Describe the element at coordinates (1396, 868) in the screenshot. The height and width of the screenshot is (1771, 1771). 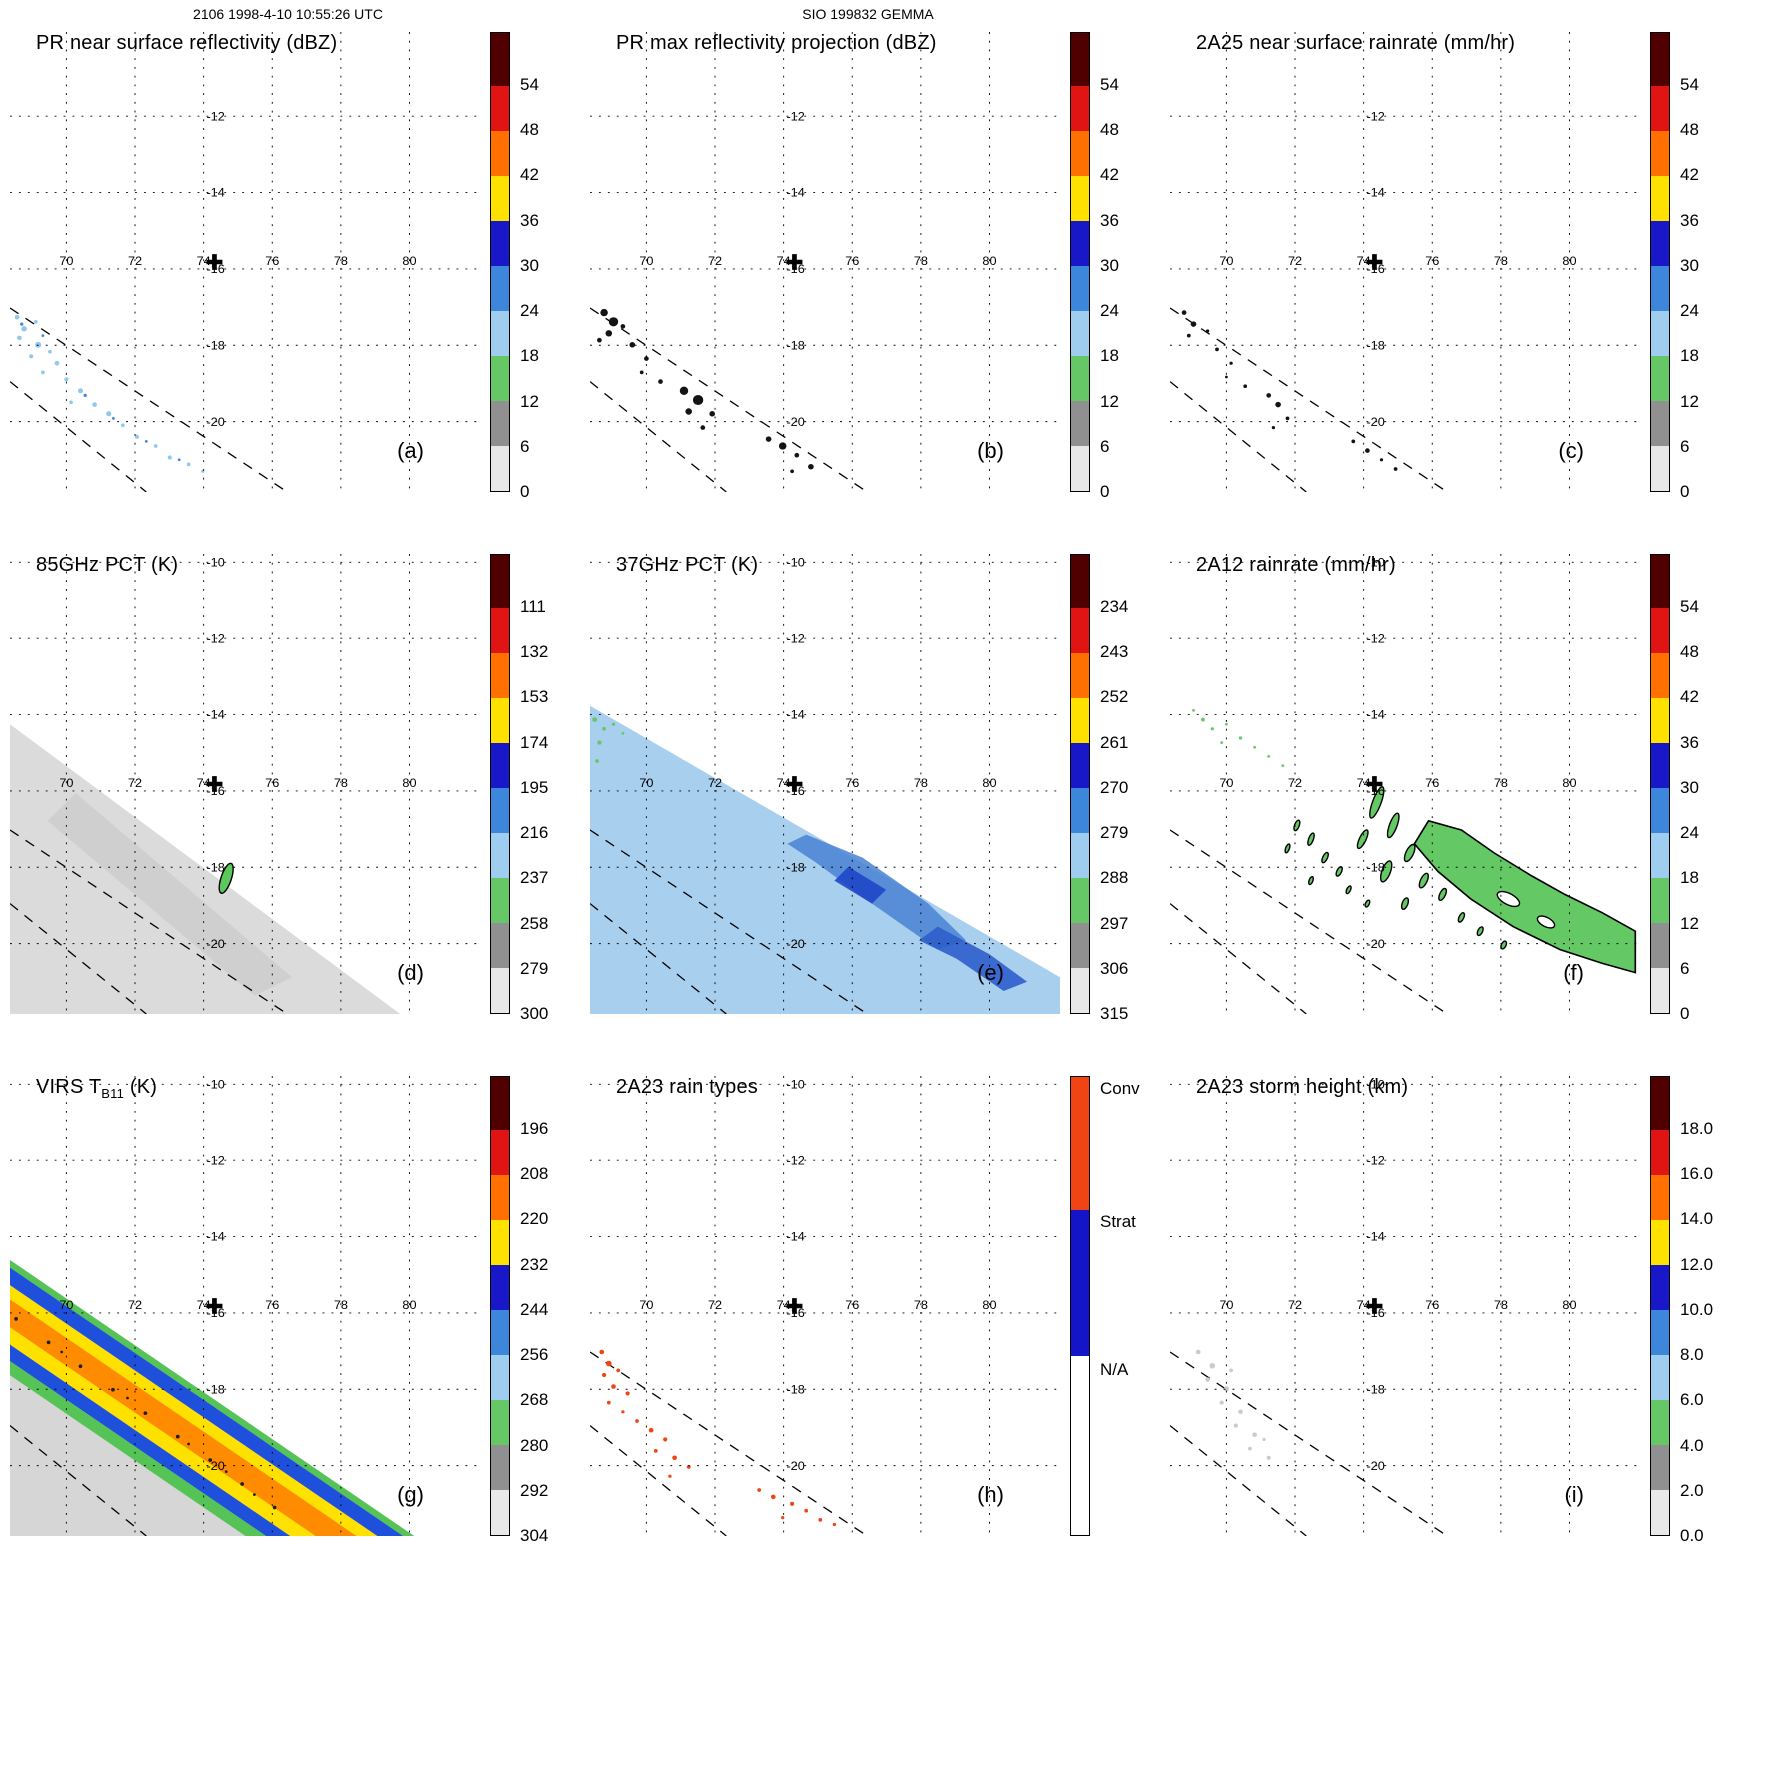
I see `map-blob-group` at that location.